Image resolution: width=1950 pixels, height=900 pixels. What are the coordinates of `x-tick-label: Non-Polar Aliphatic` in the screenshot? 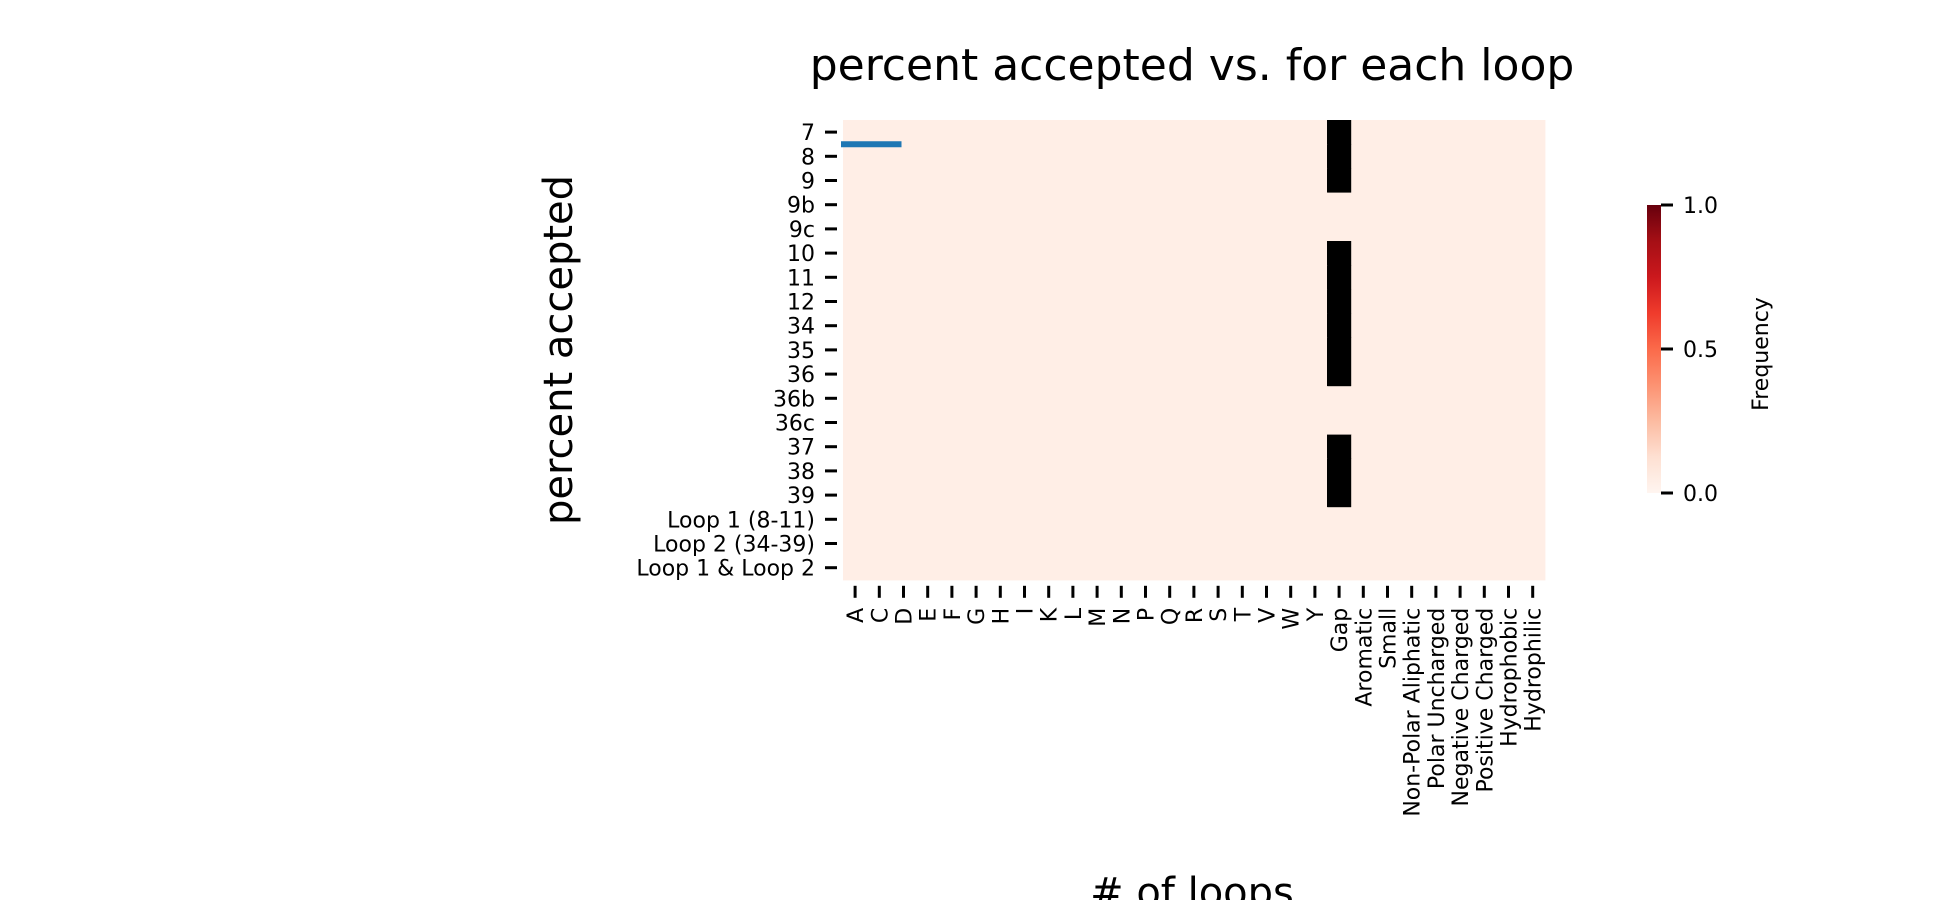 It's located at (1413, 712).